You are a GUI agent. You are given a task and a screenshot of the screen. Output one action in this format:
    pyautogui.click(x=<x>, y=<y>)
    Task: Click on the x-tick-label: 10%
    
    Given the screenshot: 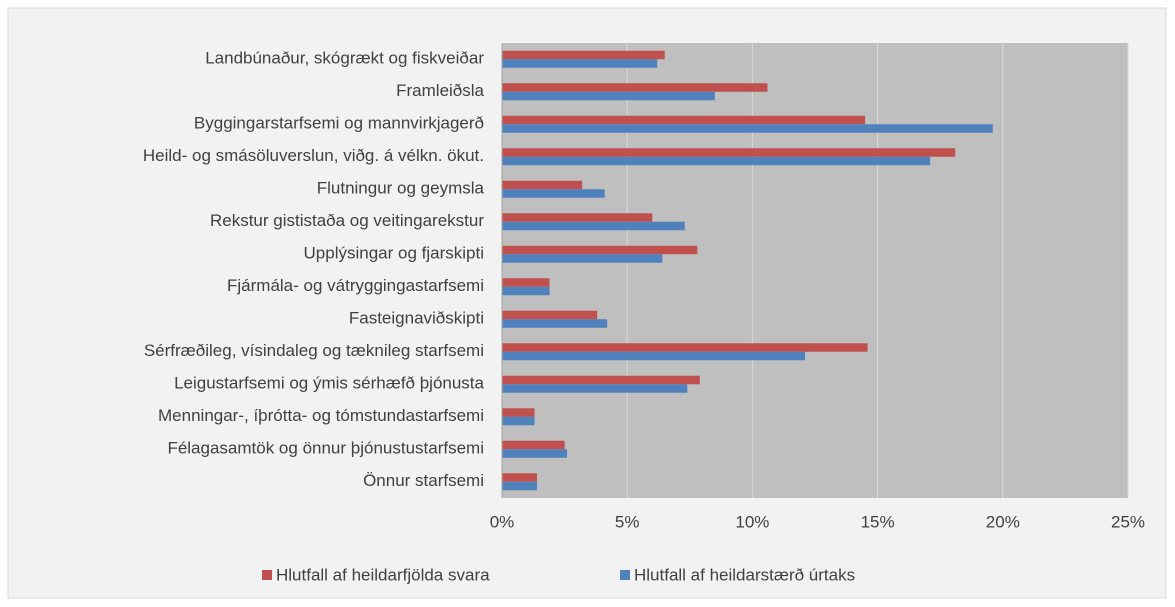 What is the action you would take?
    pyautogui.click(x=752, y=521)
    